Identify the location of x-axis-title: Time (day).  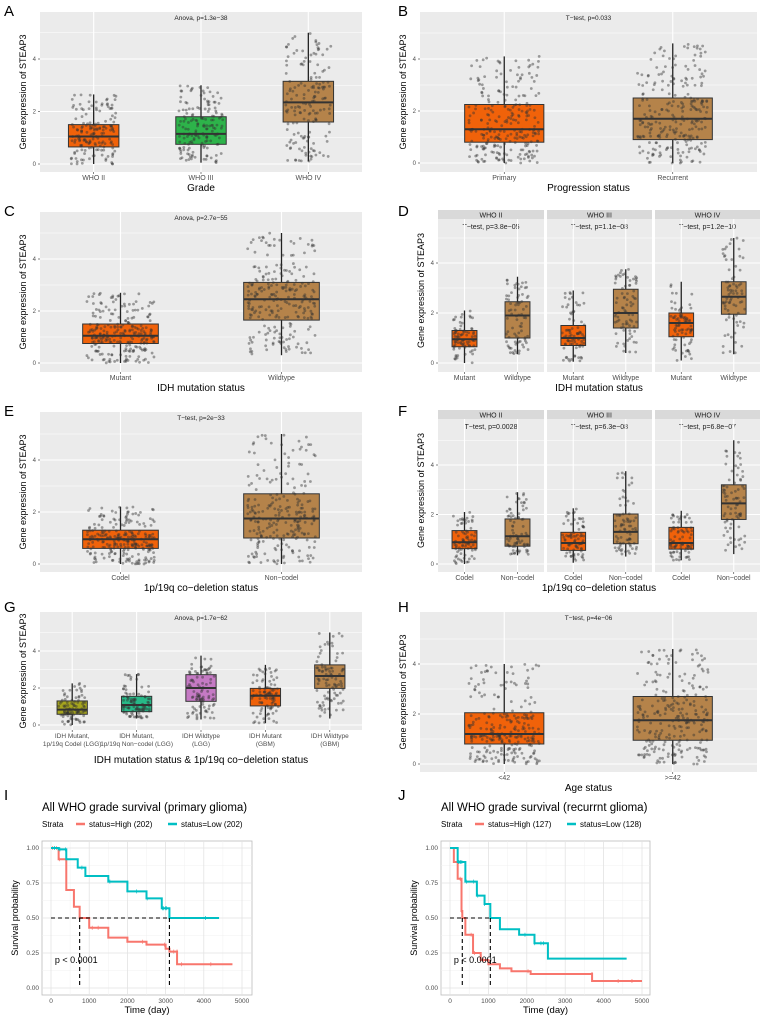
(146, 1010).